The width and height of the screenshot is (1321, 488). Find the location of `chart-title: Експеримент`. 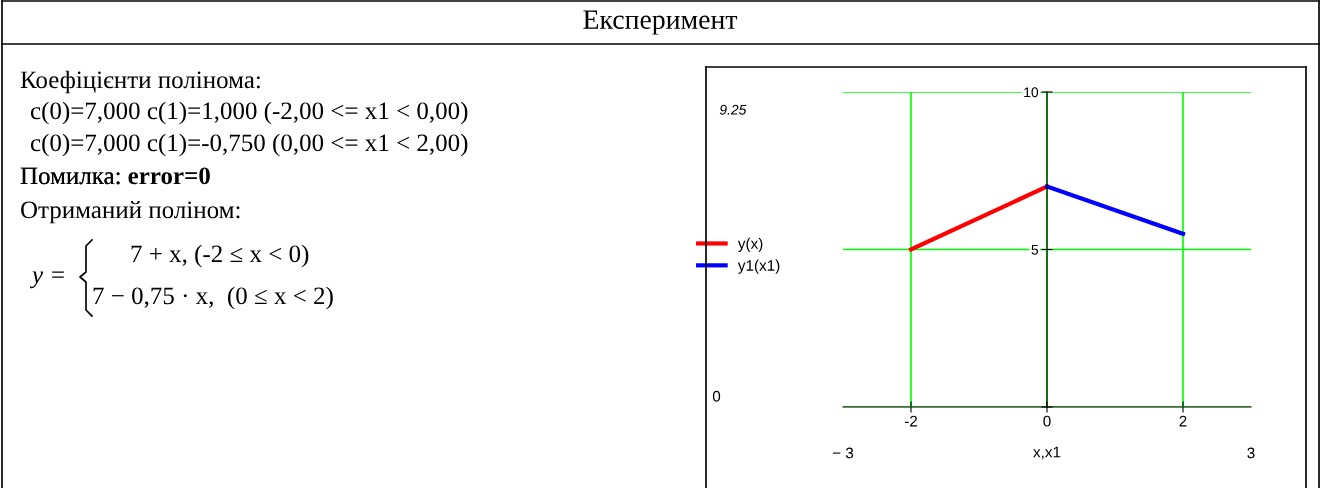

chart-title: Експеримент is located at coordinates (660, 22).